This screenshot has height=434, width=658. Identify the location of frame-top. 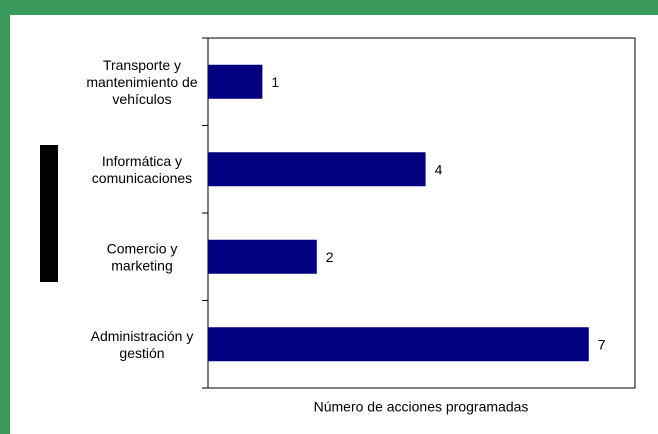
(329, 7).